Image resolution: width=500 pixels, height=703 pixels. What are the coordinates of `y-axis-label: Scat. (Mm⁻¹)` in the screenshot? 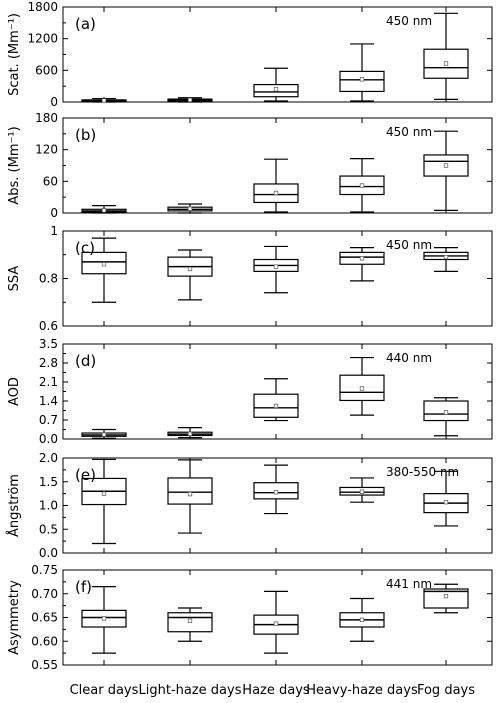 It's located at (14, 54).